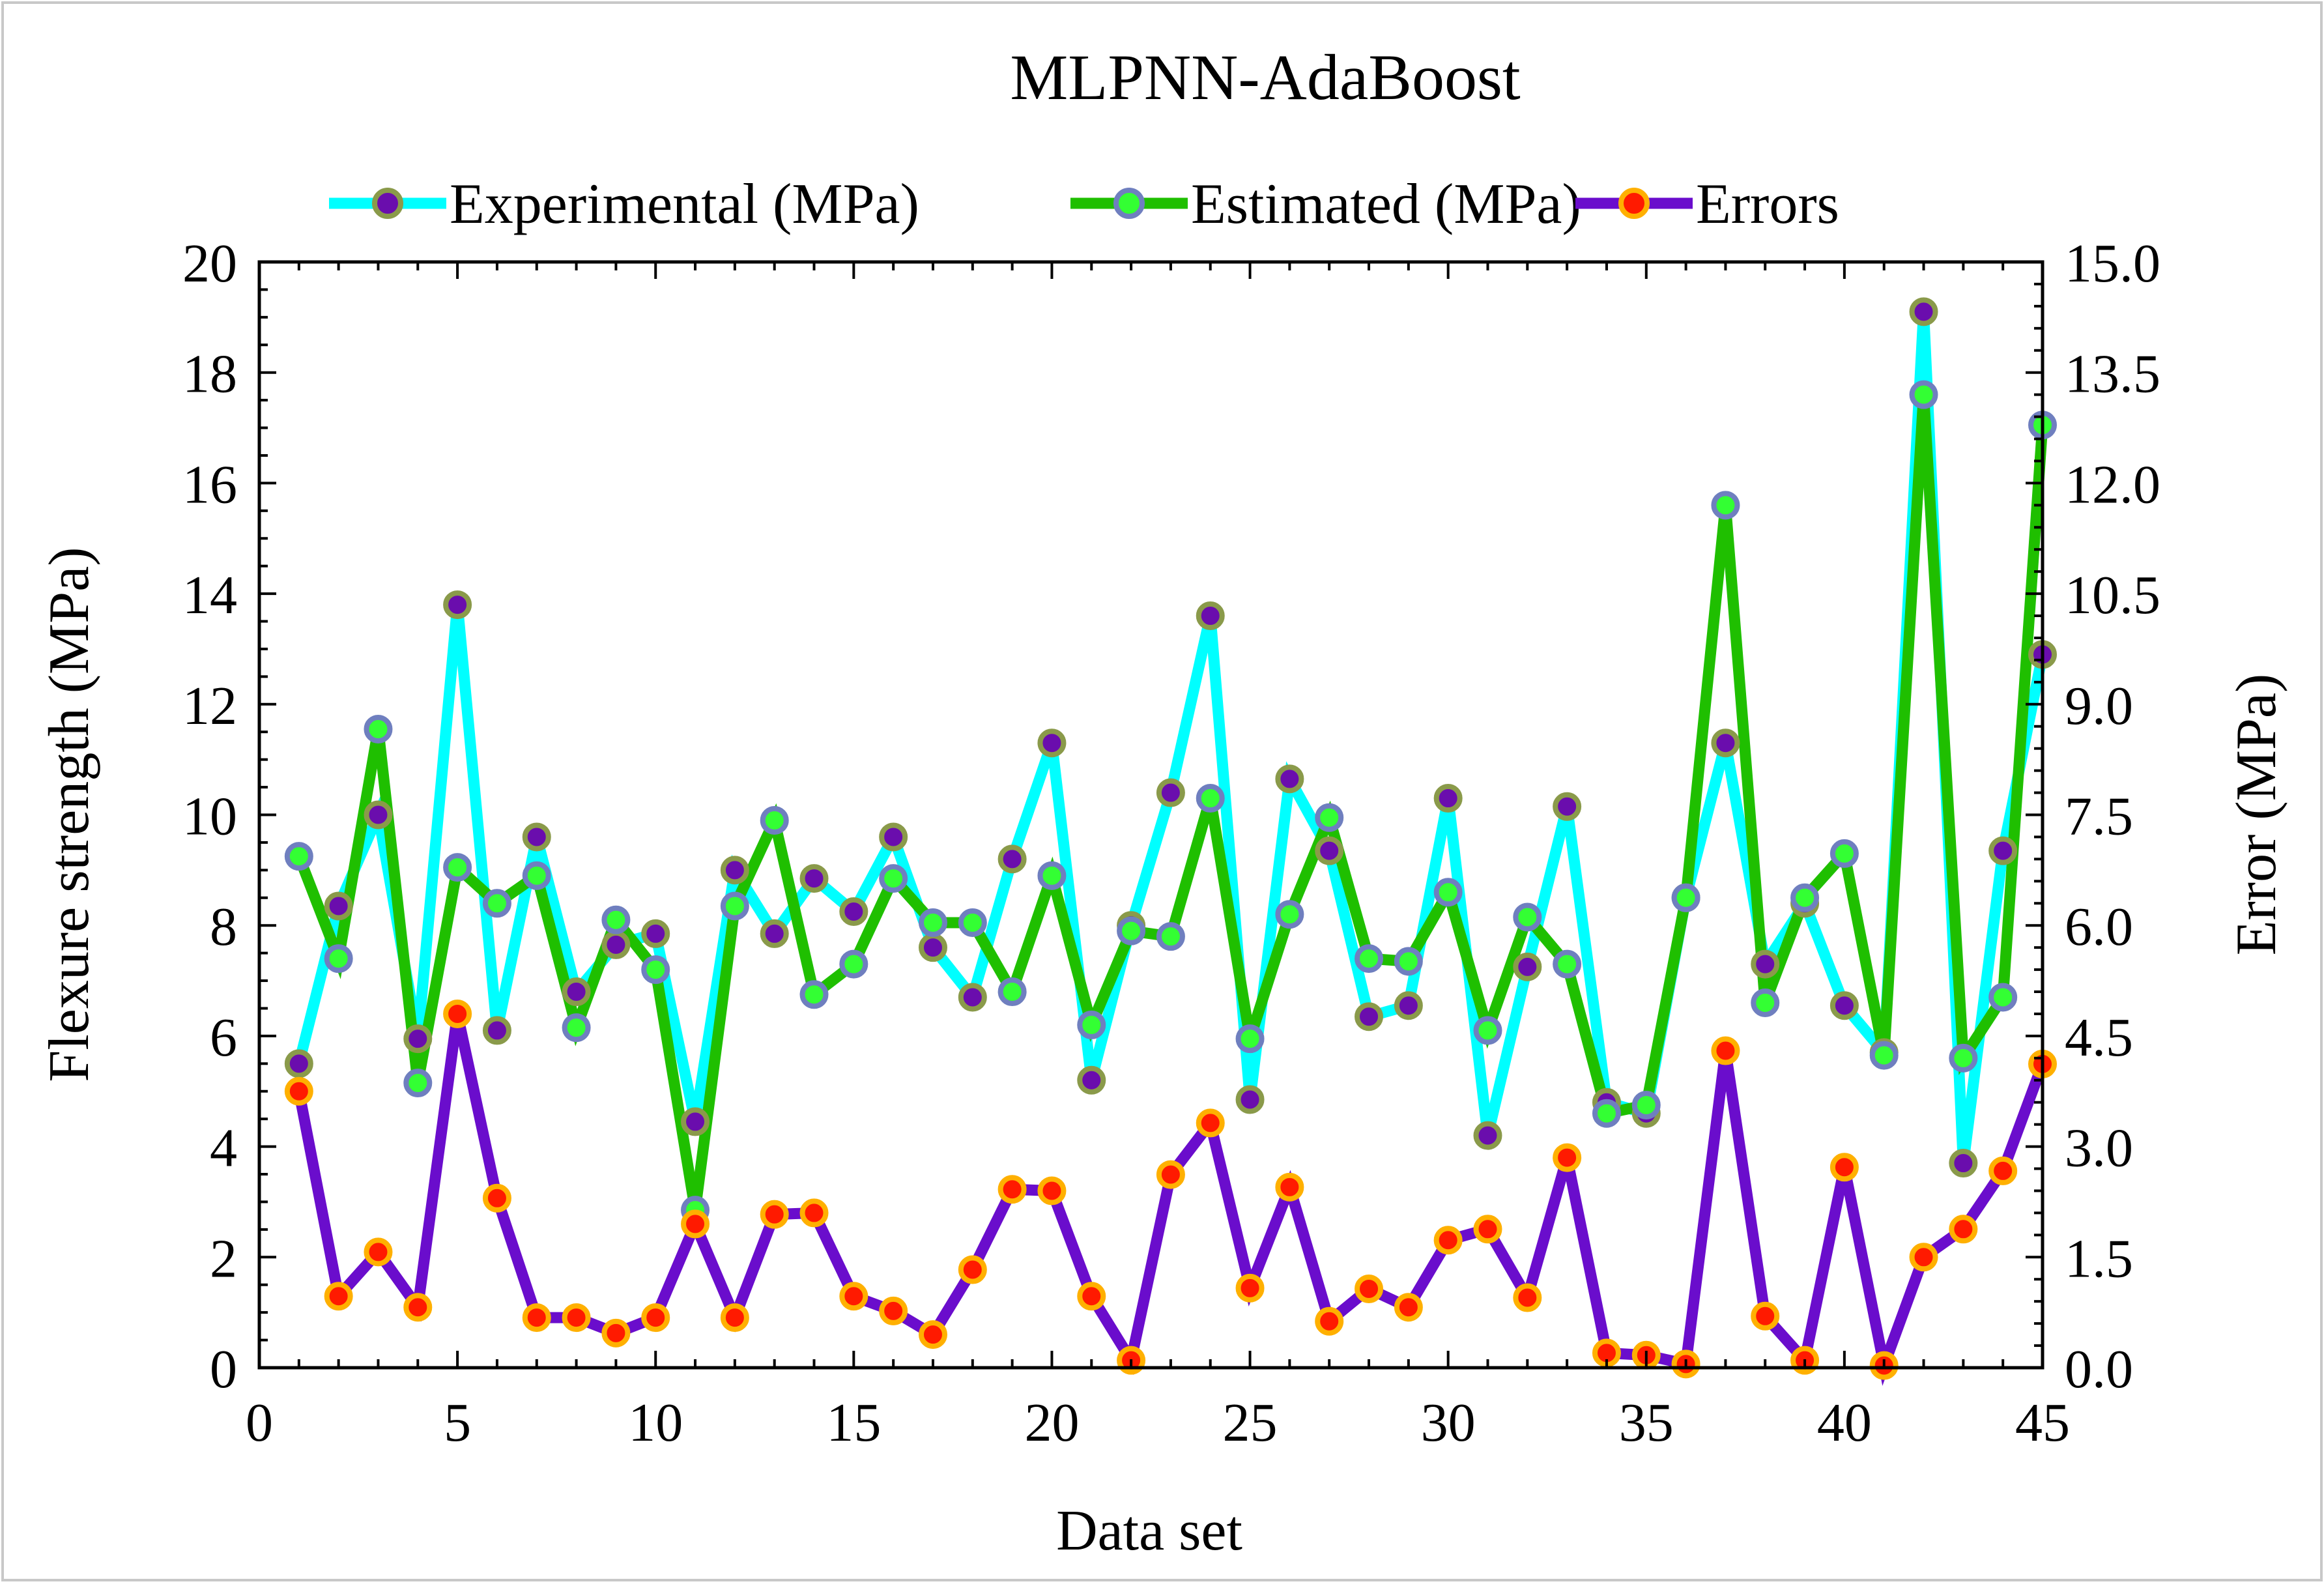  Describe the element at coordinates (2256, 815) in the screenshot. I see `y2-axis-label: Error (MPa)` at that location.